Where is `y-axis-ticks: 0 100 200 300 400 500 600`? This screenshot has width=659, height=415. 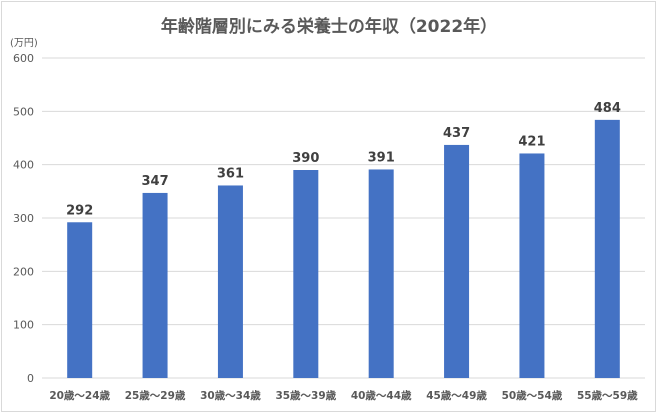
y-axis-ticks: 0 100 200 300 400 500 600 is located at coordinates (23, 218).